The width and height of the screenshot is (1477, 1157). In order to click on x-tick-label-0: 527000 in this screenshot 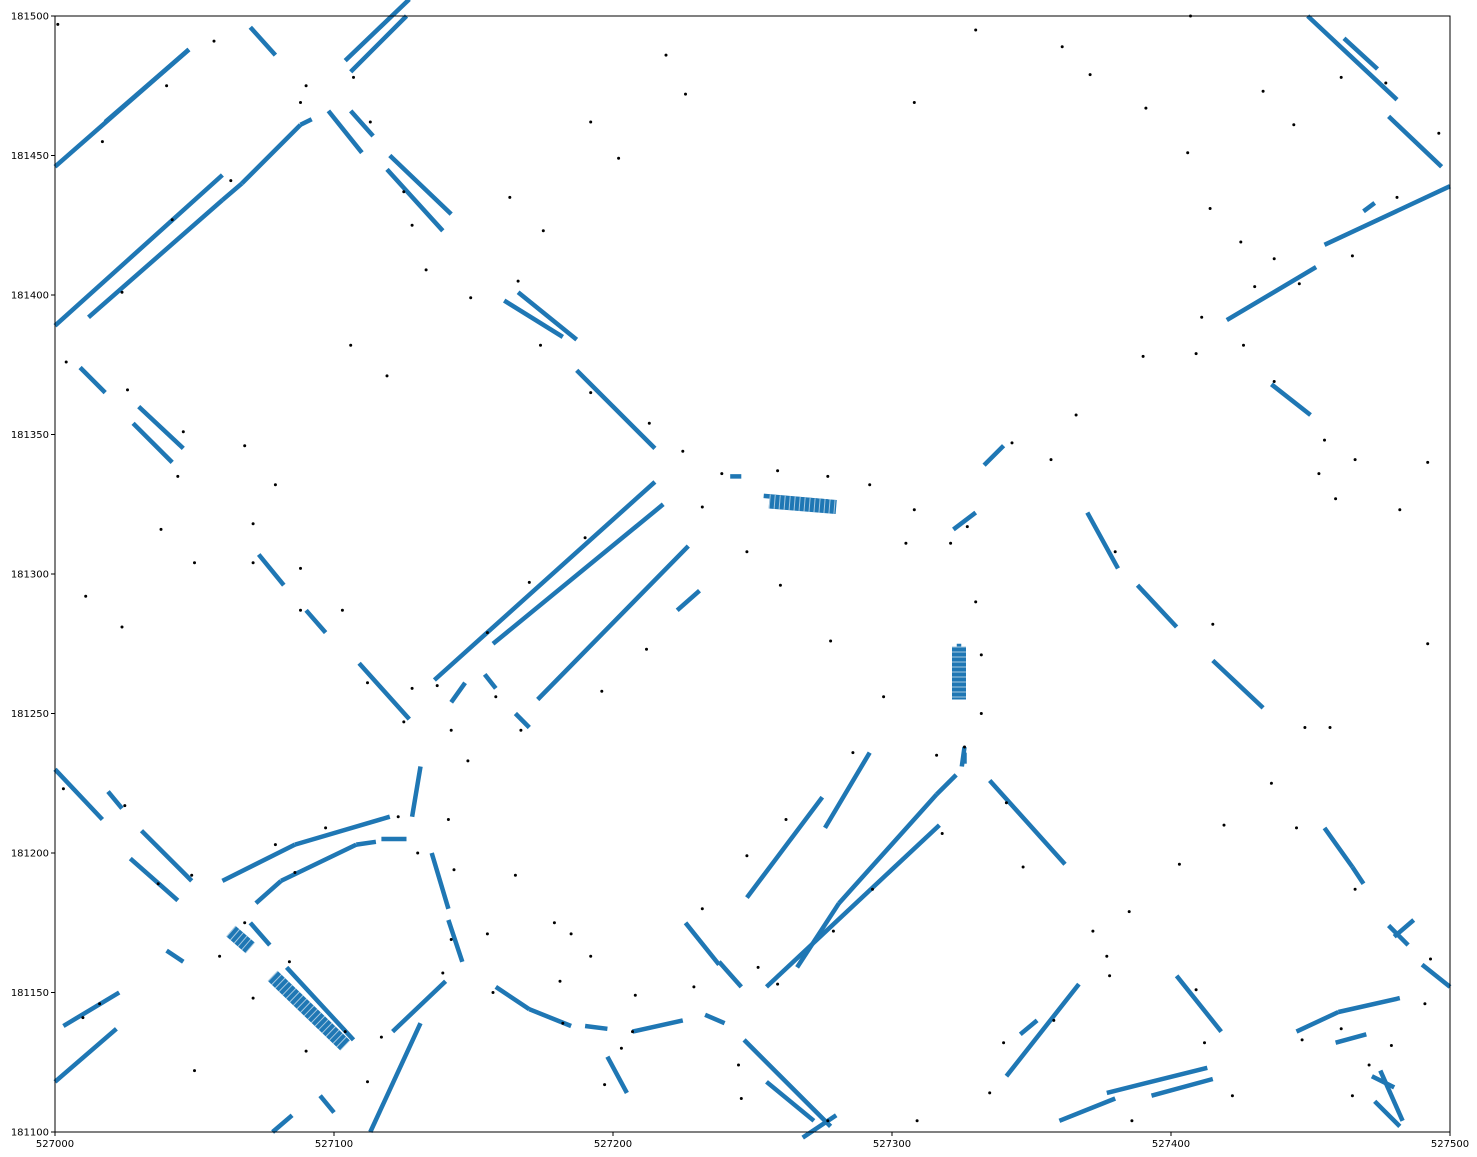, I will do `click(55, 1144)`.